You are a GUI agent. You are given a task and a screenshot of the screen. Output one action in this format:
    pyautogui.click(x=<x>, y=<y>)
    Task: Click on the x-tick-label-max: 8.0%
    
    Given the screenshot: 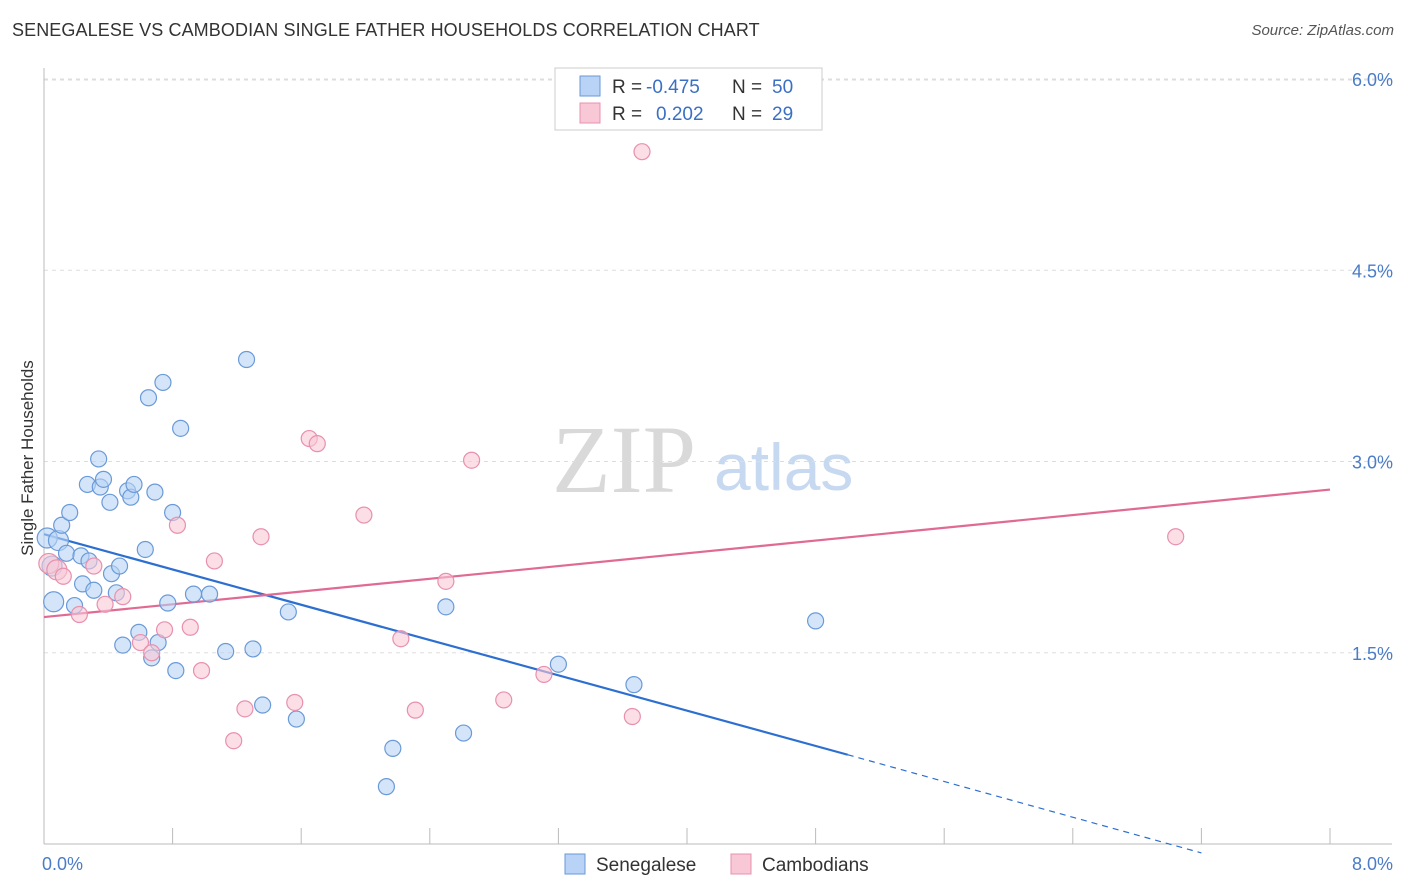 What is the action you would take?
    pyautogui.click(x=1372, y=864)
    